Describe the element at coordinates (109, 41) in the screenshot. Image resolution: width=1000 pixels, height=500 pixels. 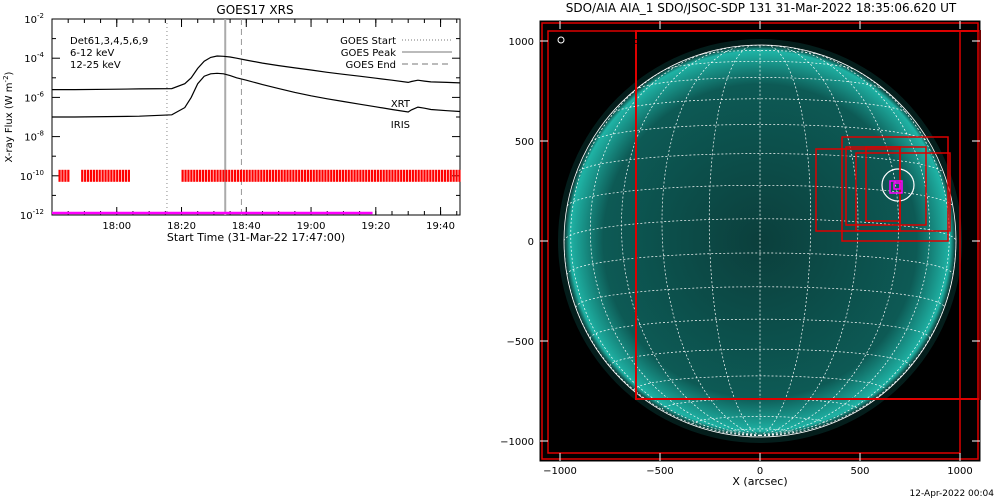
I see `goes-legend-left-0: Det61,3,4,5,6,9` at that location.